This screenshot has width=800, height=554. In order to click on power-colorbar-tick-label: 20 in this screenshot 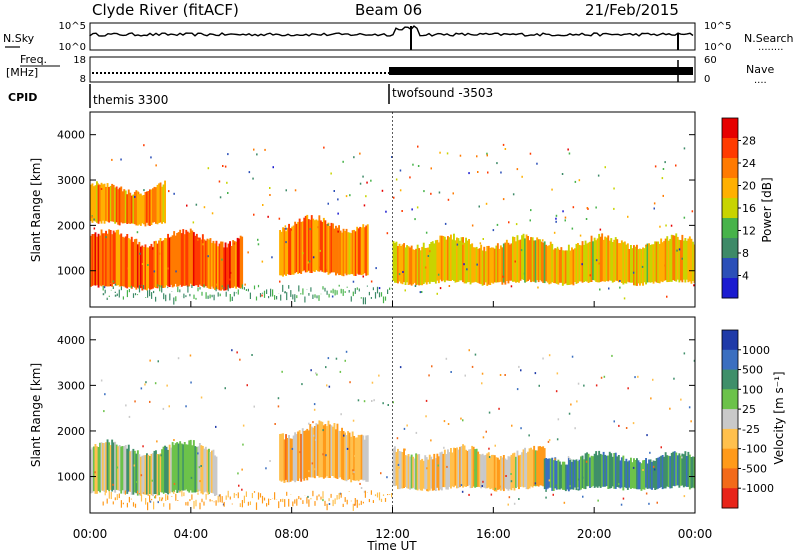, I will do `click(749, 186)`.